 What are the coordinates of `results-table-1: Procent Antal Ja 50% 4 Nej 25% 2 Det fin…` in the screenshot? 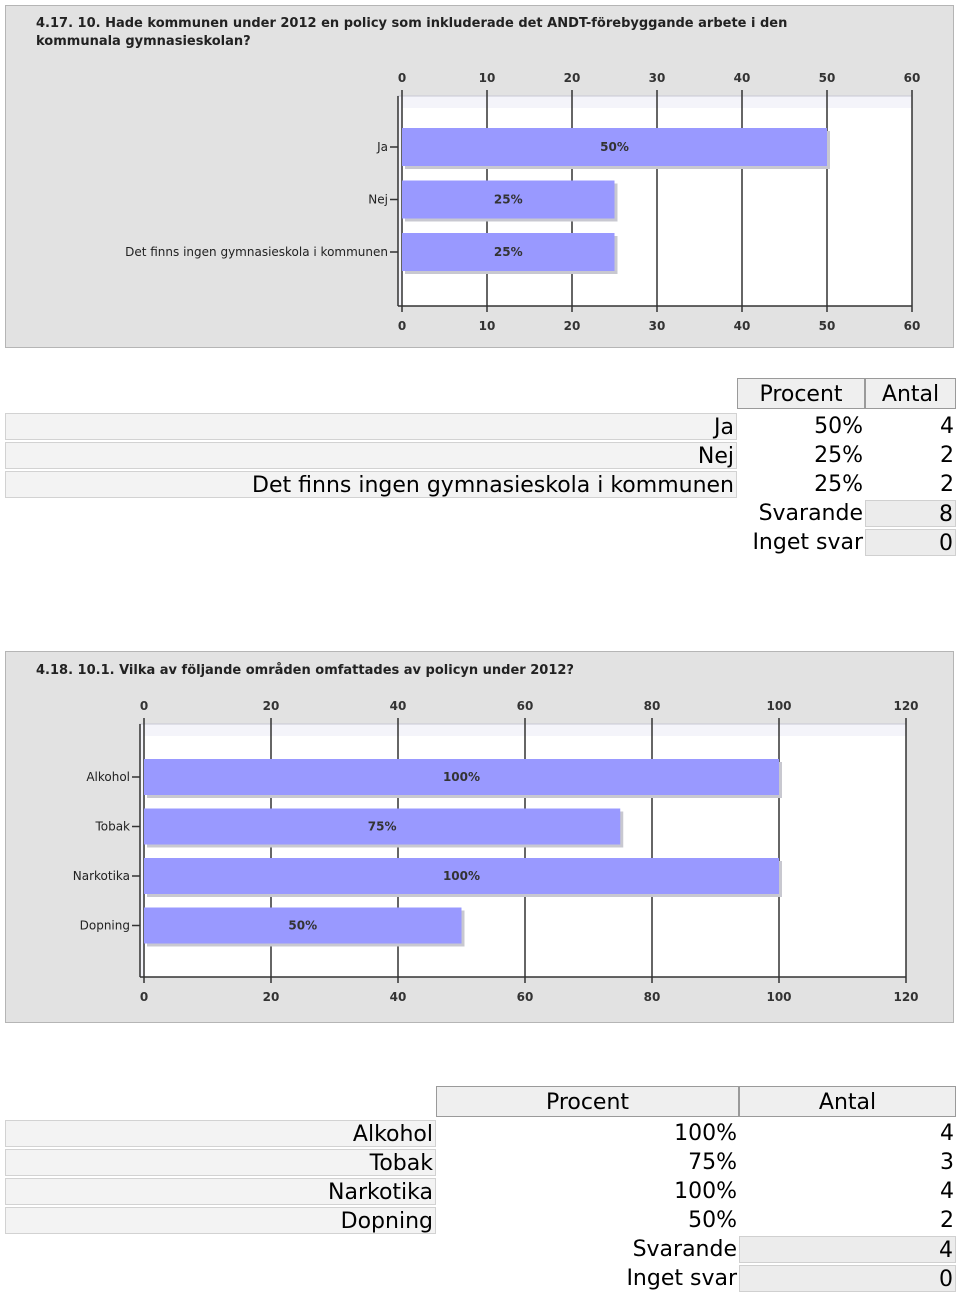 It's located at (480, 468).